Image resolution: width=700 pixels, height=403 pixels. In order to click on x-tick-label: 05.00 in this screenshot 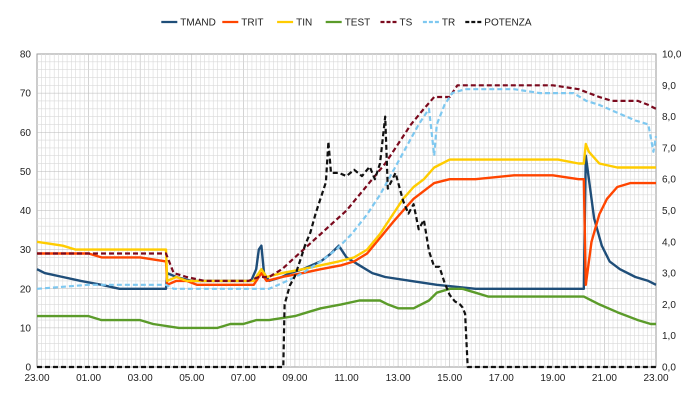, I will do `click(191, 378)`.